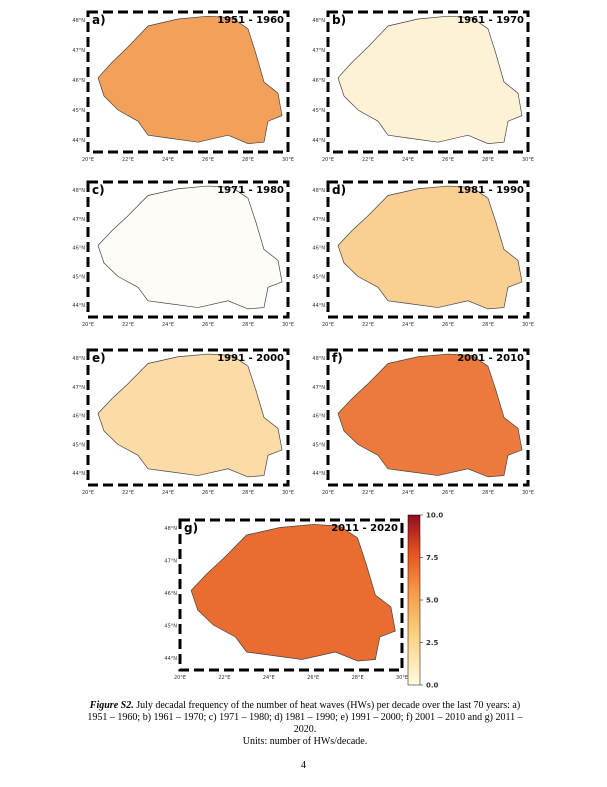 The image size is (607, 787). What do you see at coordinates (191, 528) in the screenshot?
I see `panel-label: g)` at bounding box center [191, 528].